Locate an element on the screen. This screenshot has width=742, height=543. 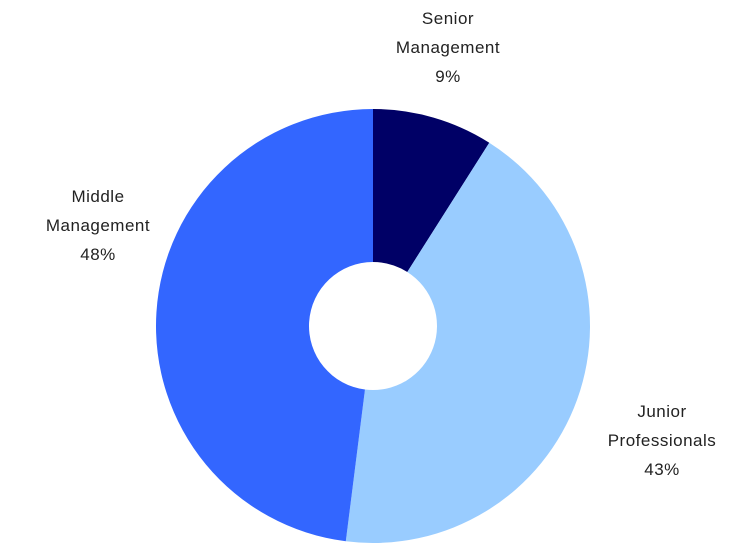
slice-label: Junior Professionals 43% is located at coordinates (662, 440).